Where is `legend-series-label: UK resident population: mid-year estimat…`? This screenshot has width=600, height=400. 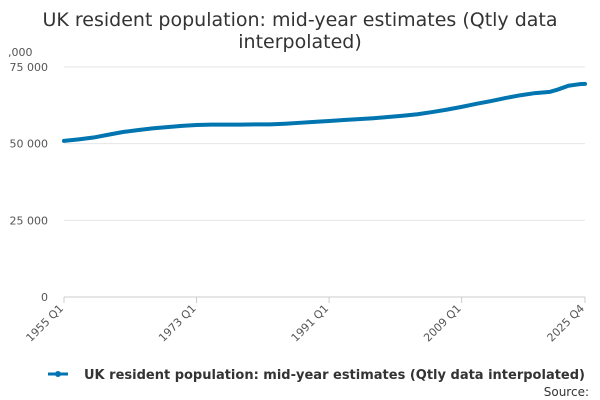
legend-series-label: UK resident population: mid-year estimat… is located at coordinates (334, 375).